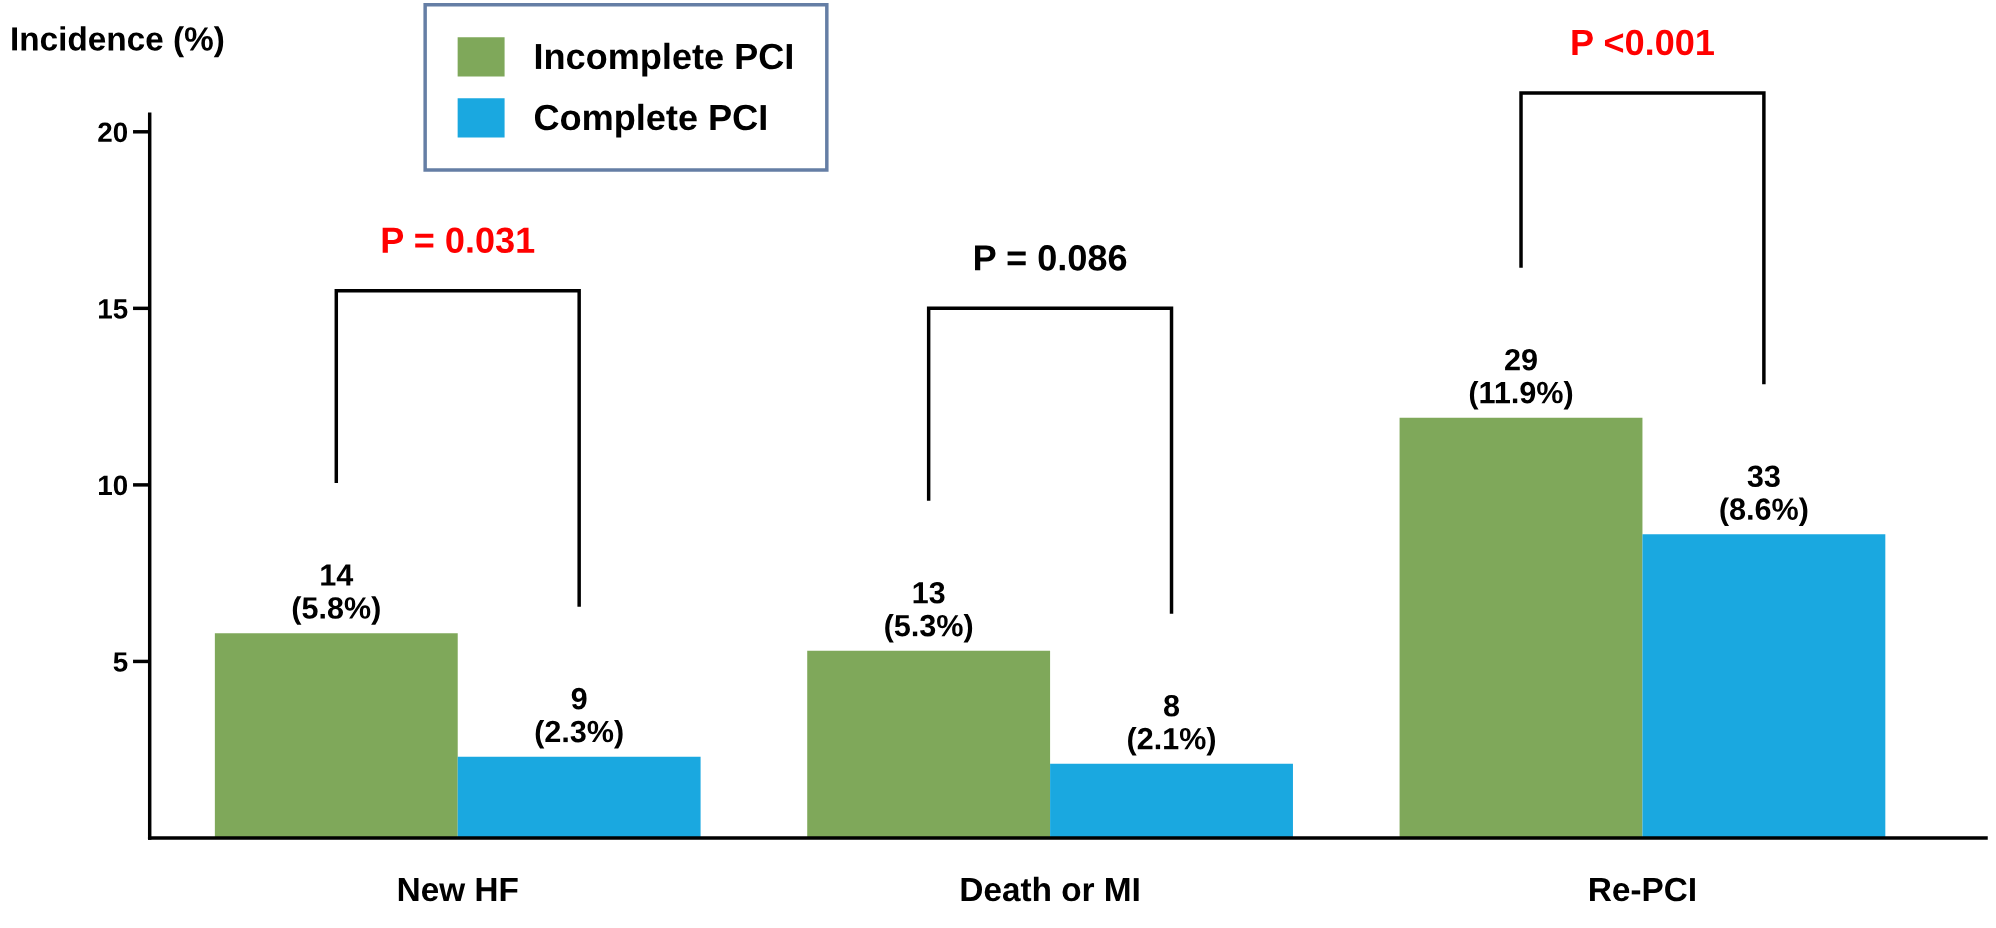  Describe the element at coordinates (1171, 725) in the screenshot. I see `data-label: 8 (2.1%)` at that location.